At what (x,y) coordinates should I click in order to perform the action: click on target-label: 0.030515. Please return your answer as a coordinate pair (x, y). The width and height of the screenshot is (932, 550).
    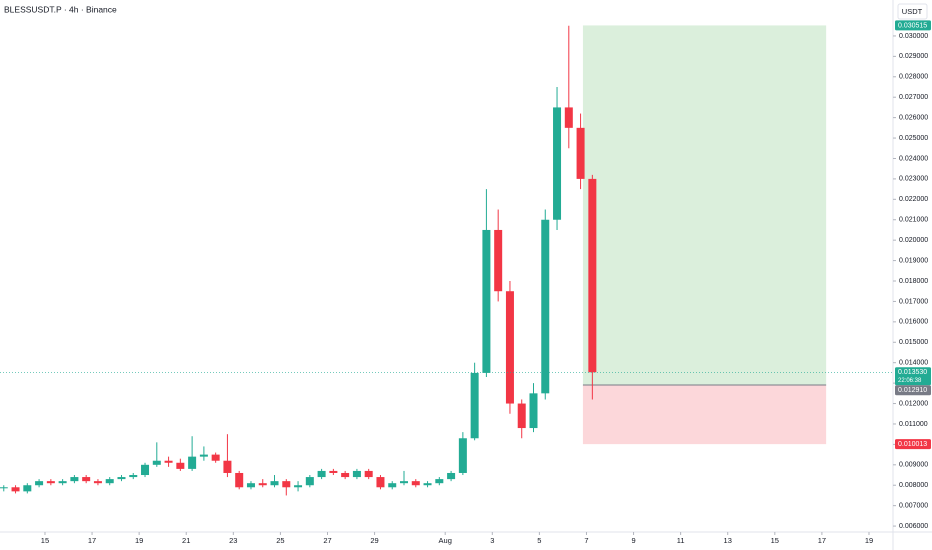
    Looking at the image, I should click on (912, 25).